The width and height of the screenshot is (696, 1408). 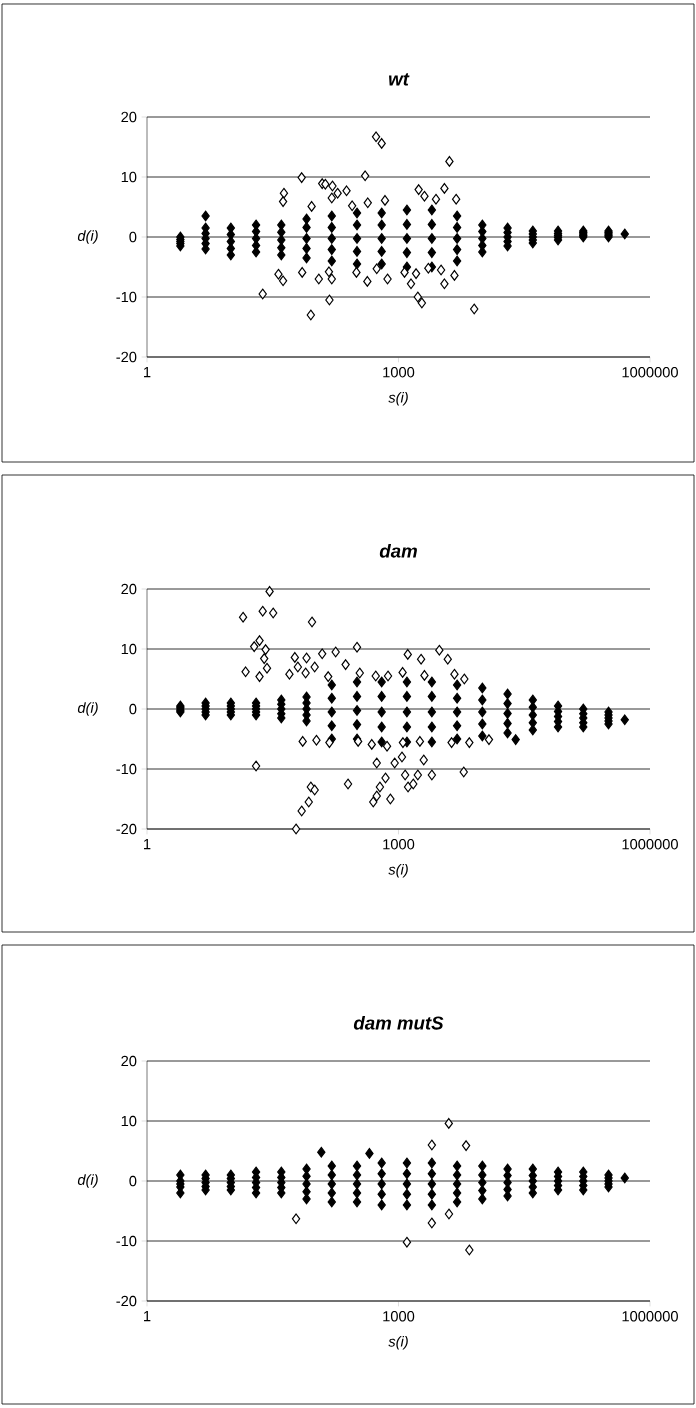 What do you see at coordinates (398, 550) in the screenshot?
I see `chart-title: dam` at bounding box center [398, 550].